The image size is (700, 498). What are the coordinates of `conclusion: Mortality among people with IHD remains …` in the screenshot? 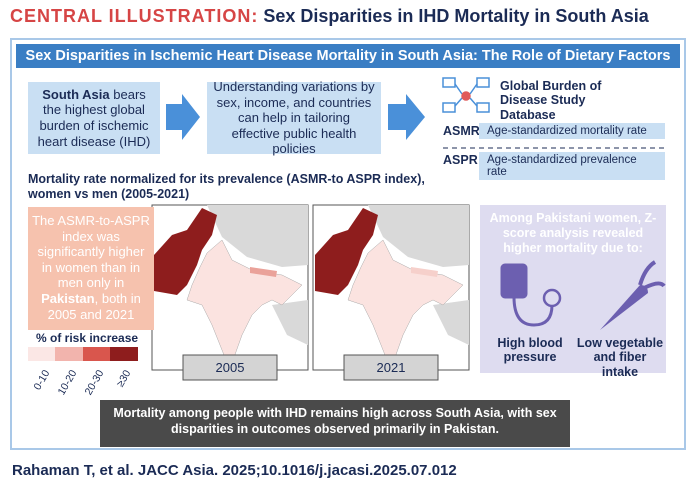 It's located at (335, 421).